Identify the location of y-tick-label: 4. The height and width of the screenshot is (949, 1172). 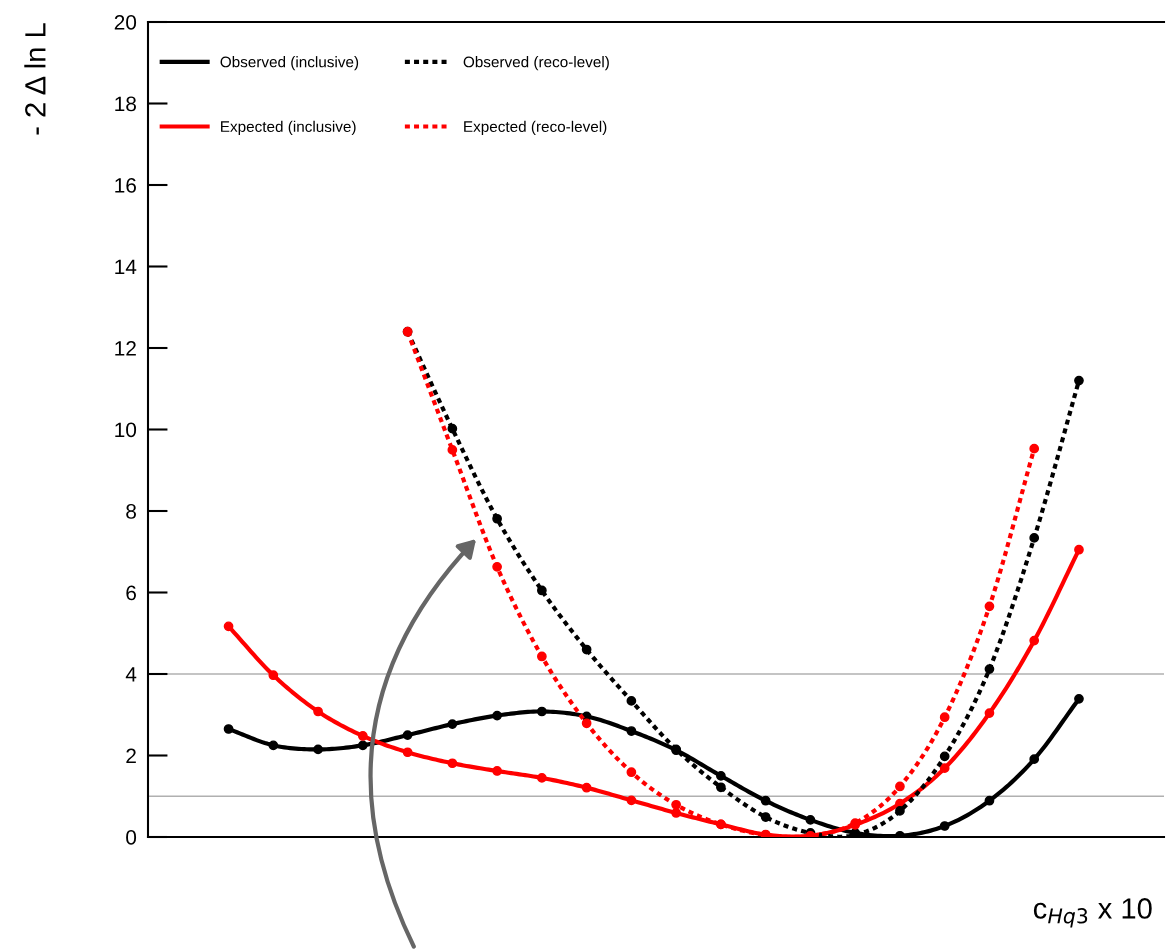
(131, 674).